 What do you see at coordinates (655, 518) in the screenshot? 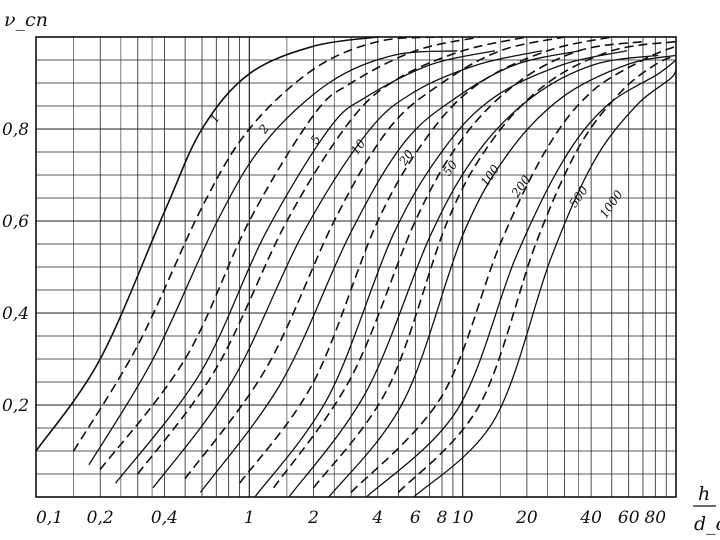
I see `x-tick-label: 80` at bounding box center [655, 518].